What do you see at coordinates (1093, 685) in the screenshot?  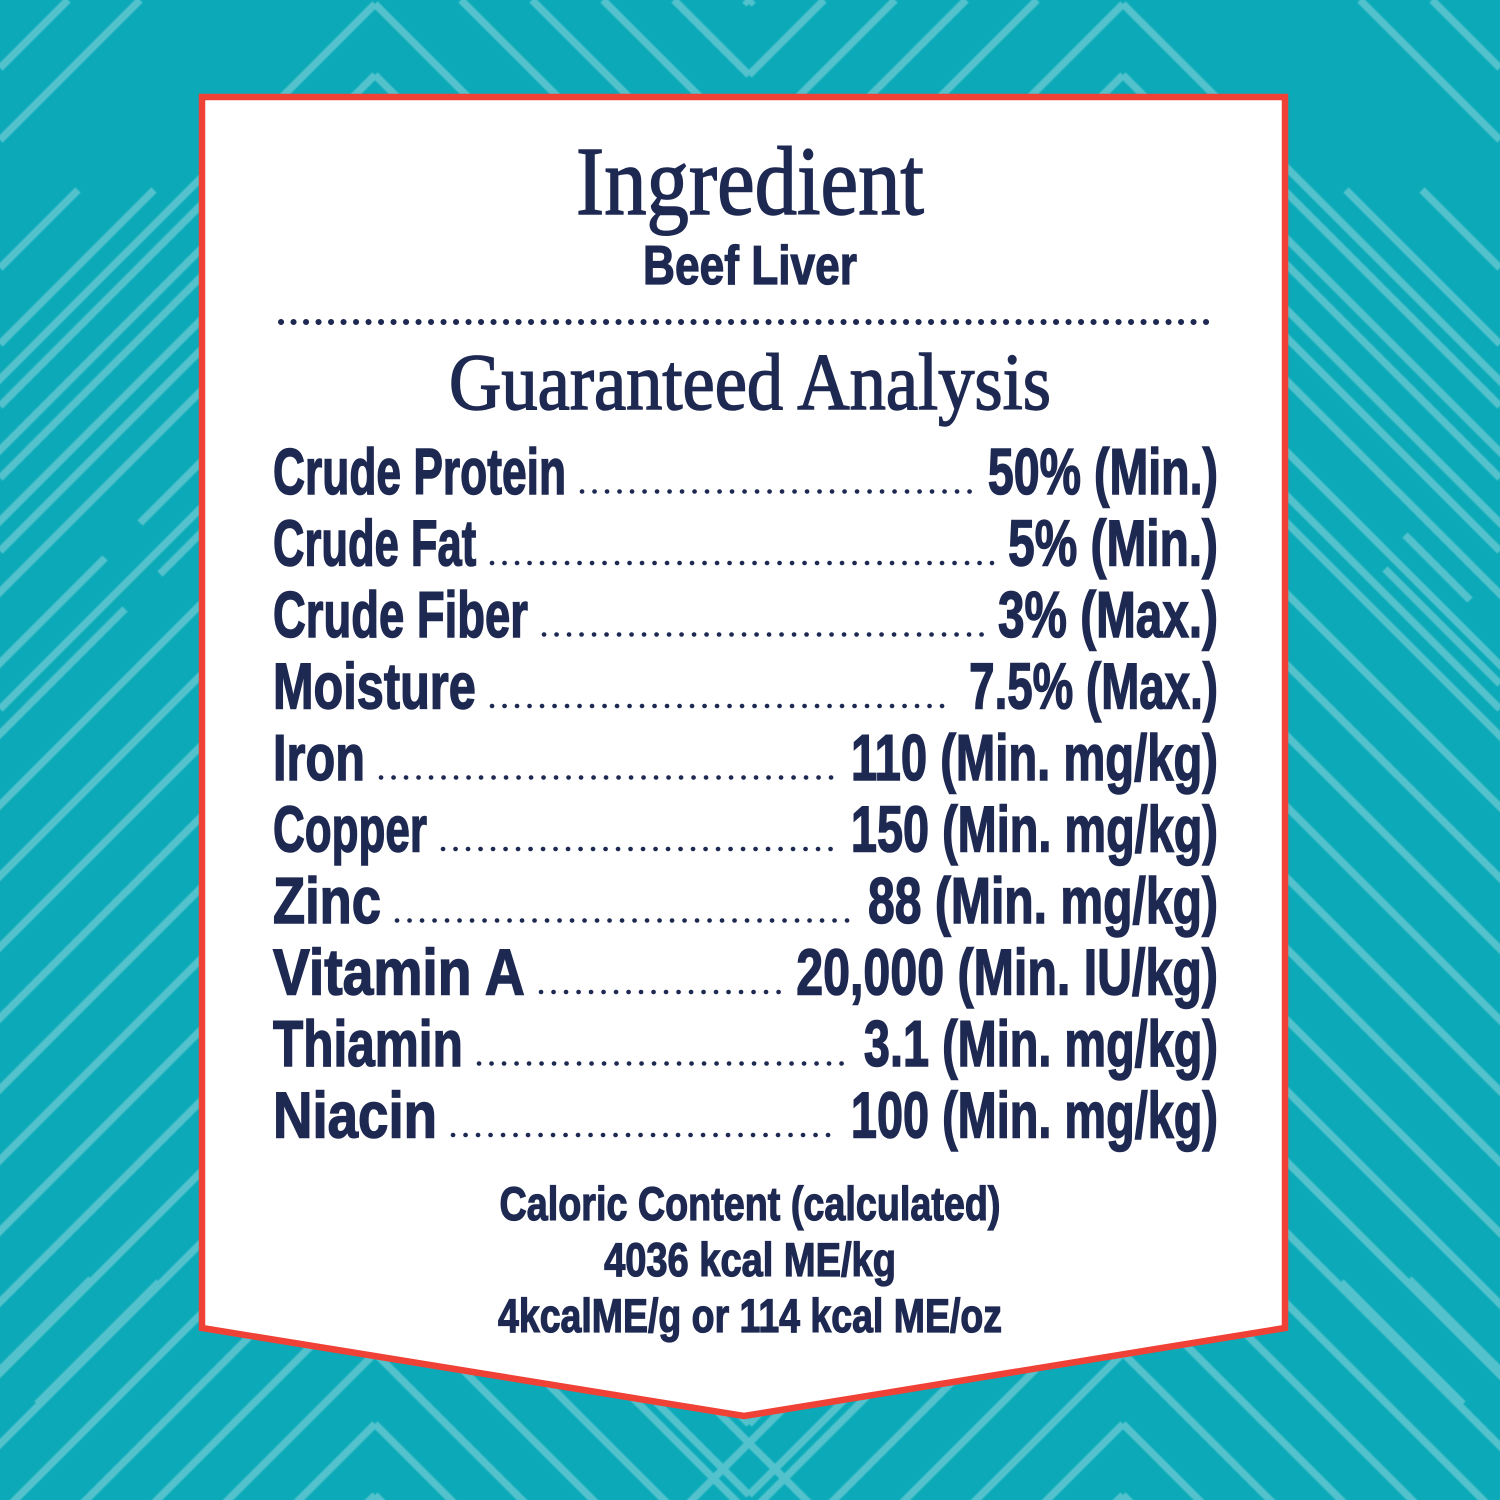 I see `svg-text: 7.5% (Max.)` at bounding box center [1093, 685].